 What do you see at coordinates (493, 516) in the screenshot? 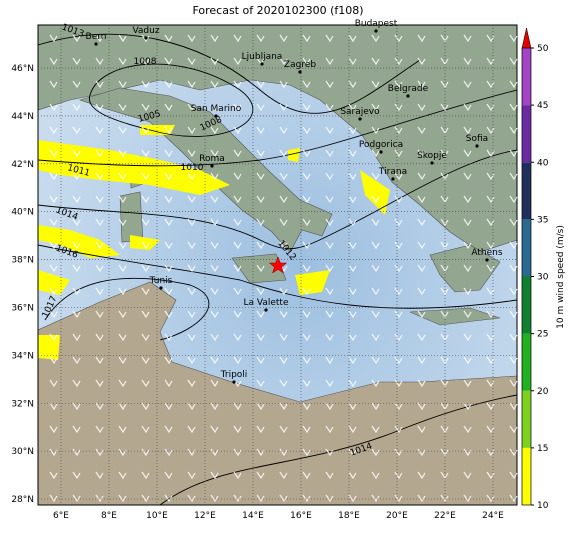
I see `lon-tick-label: 24°E` at bounding box center [493, 516].